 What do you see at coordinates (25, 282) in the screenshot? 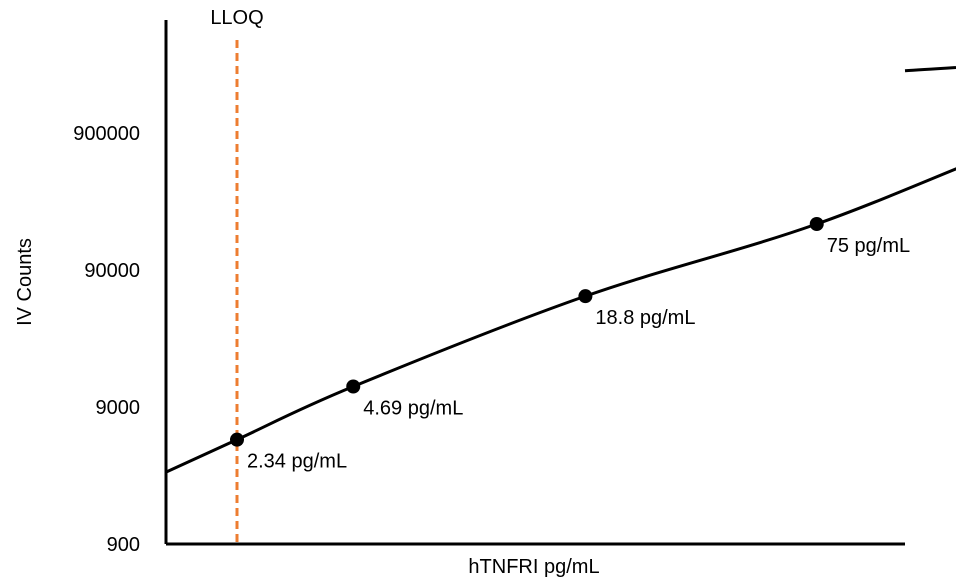
I see `y-axis-label: IV Counts` at bounding box center [25, 282].